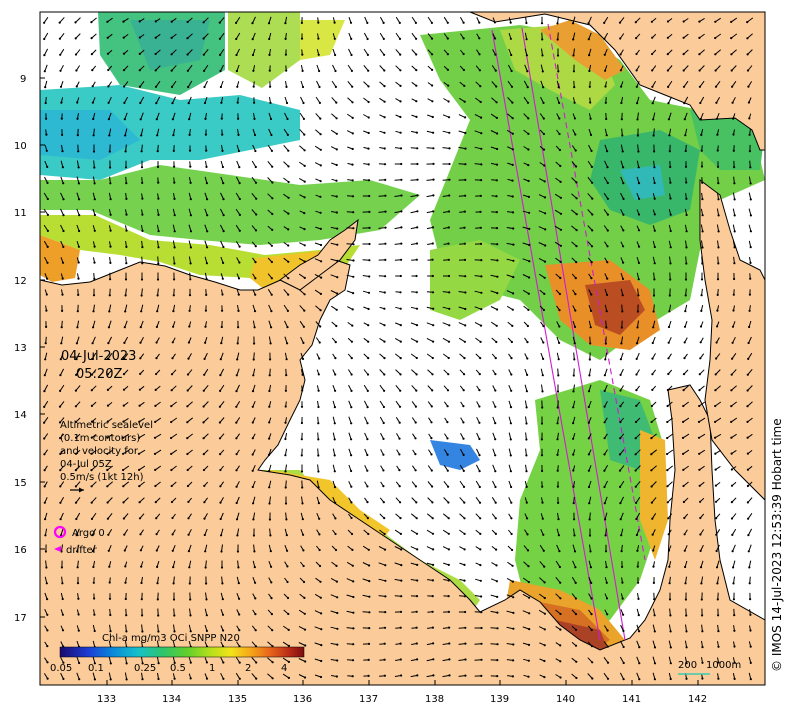  Describe the element at coordinates (20, 483) in the screenshot. I see `lat-tick-label: 15` at that location.